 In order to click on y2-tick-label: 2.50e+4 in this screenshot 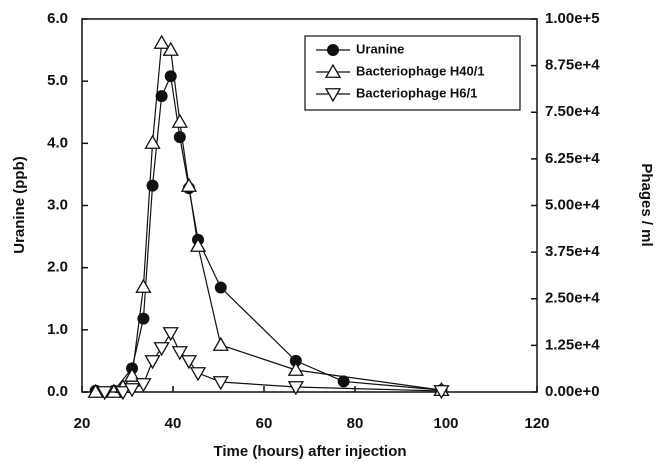, I will do `click(572, 298)`.